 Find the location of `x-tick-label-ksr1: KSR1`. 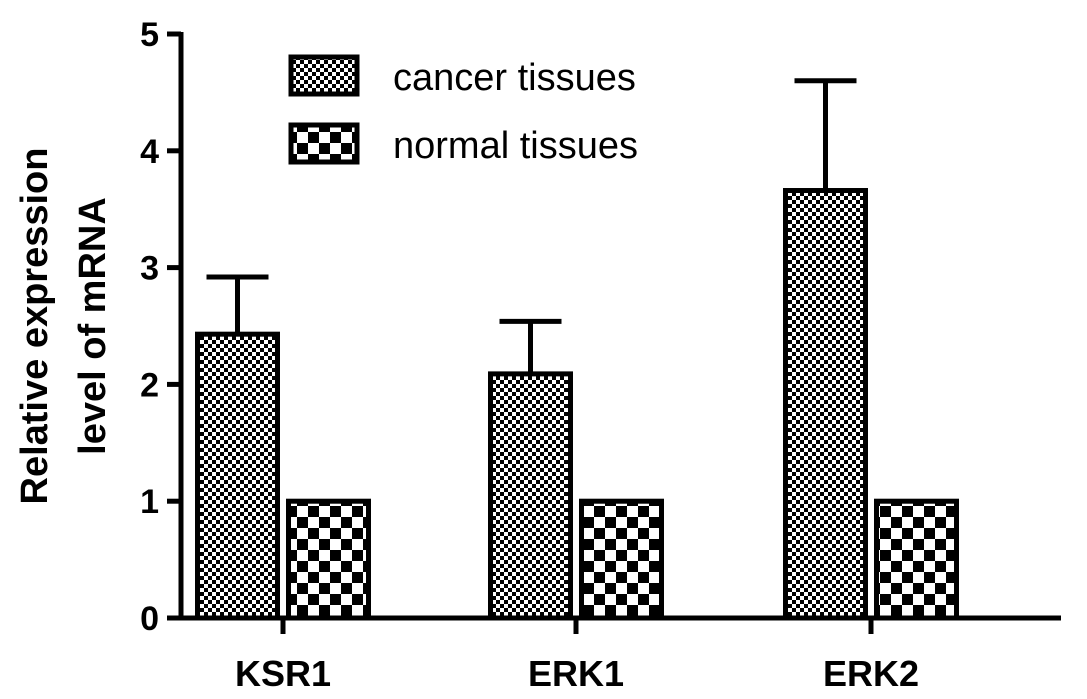

x-tick-label-ksr1: KSR1 is located at coordinates (283, 673).